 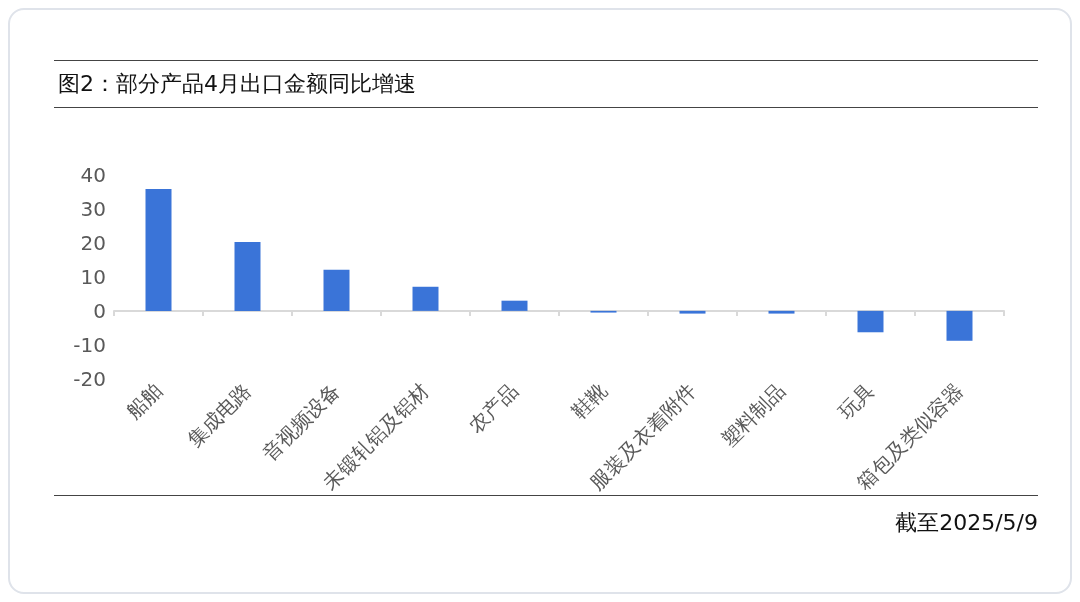 I want to click on x-tick-label: 塑料制品, so click(x=753, y=415).